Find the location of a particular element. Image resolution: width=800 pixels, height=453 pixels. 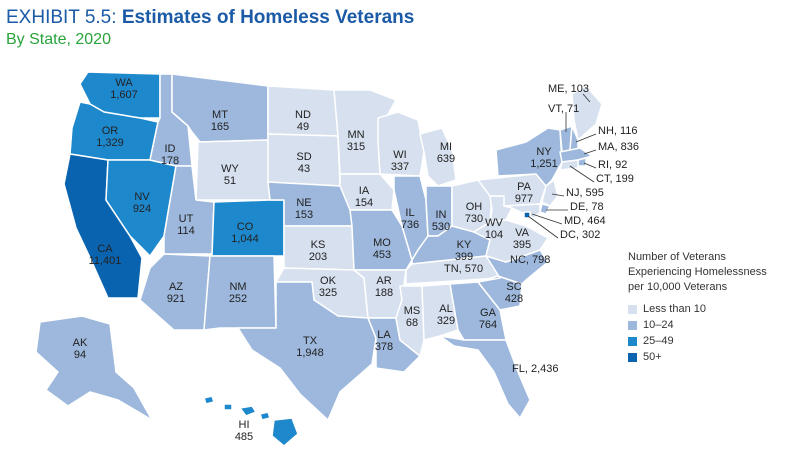

state-label-ia: IA 154 is located at coordinates (364, 197).